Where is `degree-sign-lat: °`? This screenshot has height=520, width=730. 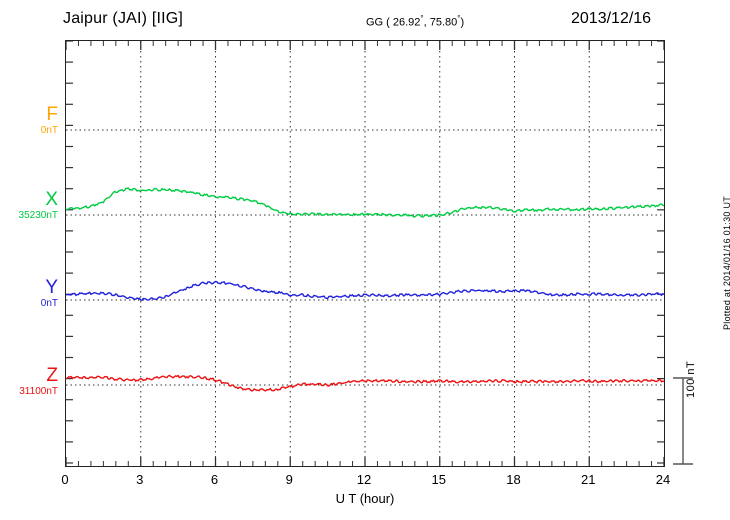 degree-sign-lat: ° is located at coordinates (422, 18).